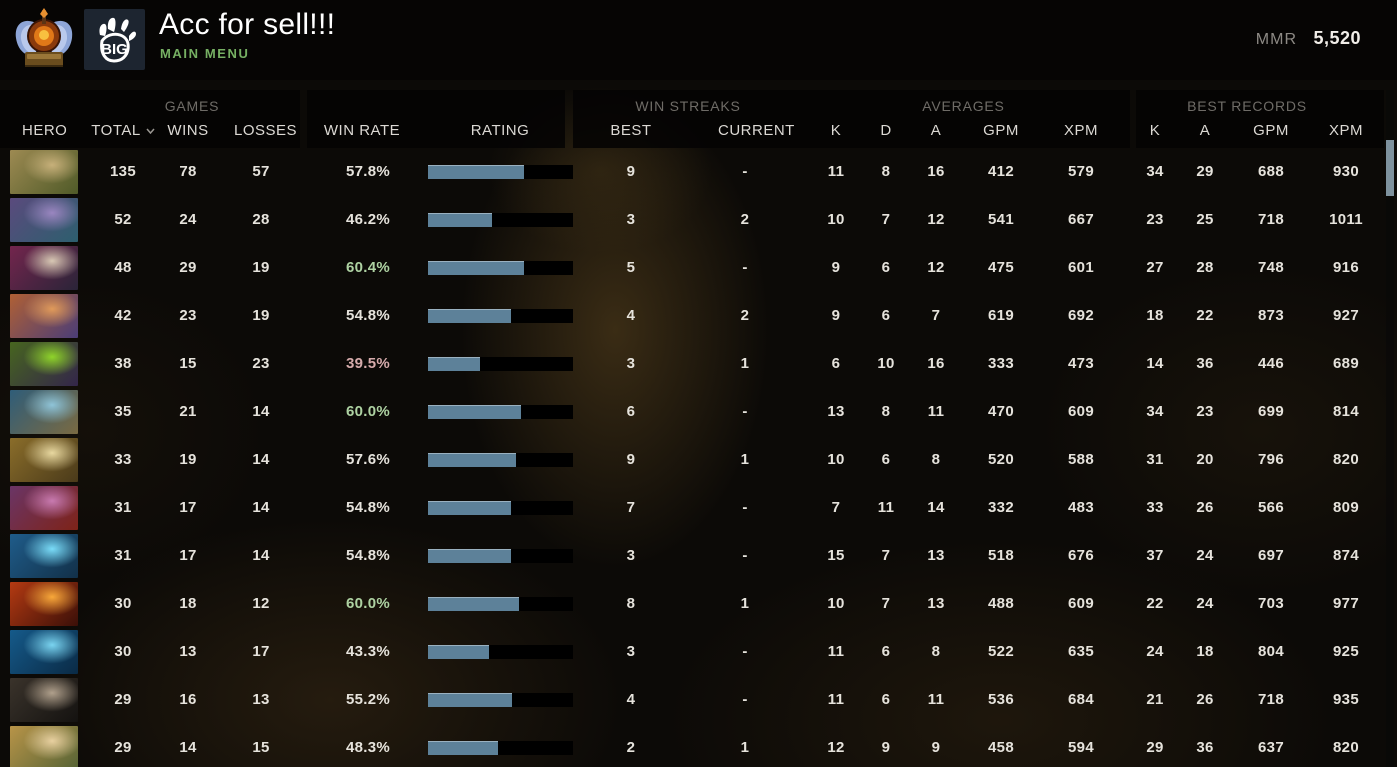 This screenshot has width=1397, height=767. Describe the element at coordinates (756, 130) in the screenshot. I see `column-header-current: CURRENT` at that location.